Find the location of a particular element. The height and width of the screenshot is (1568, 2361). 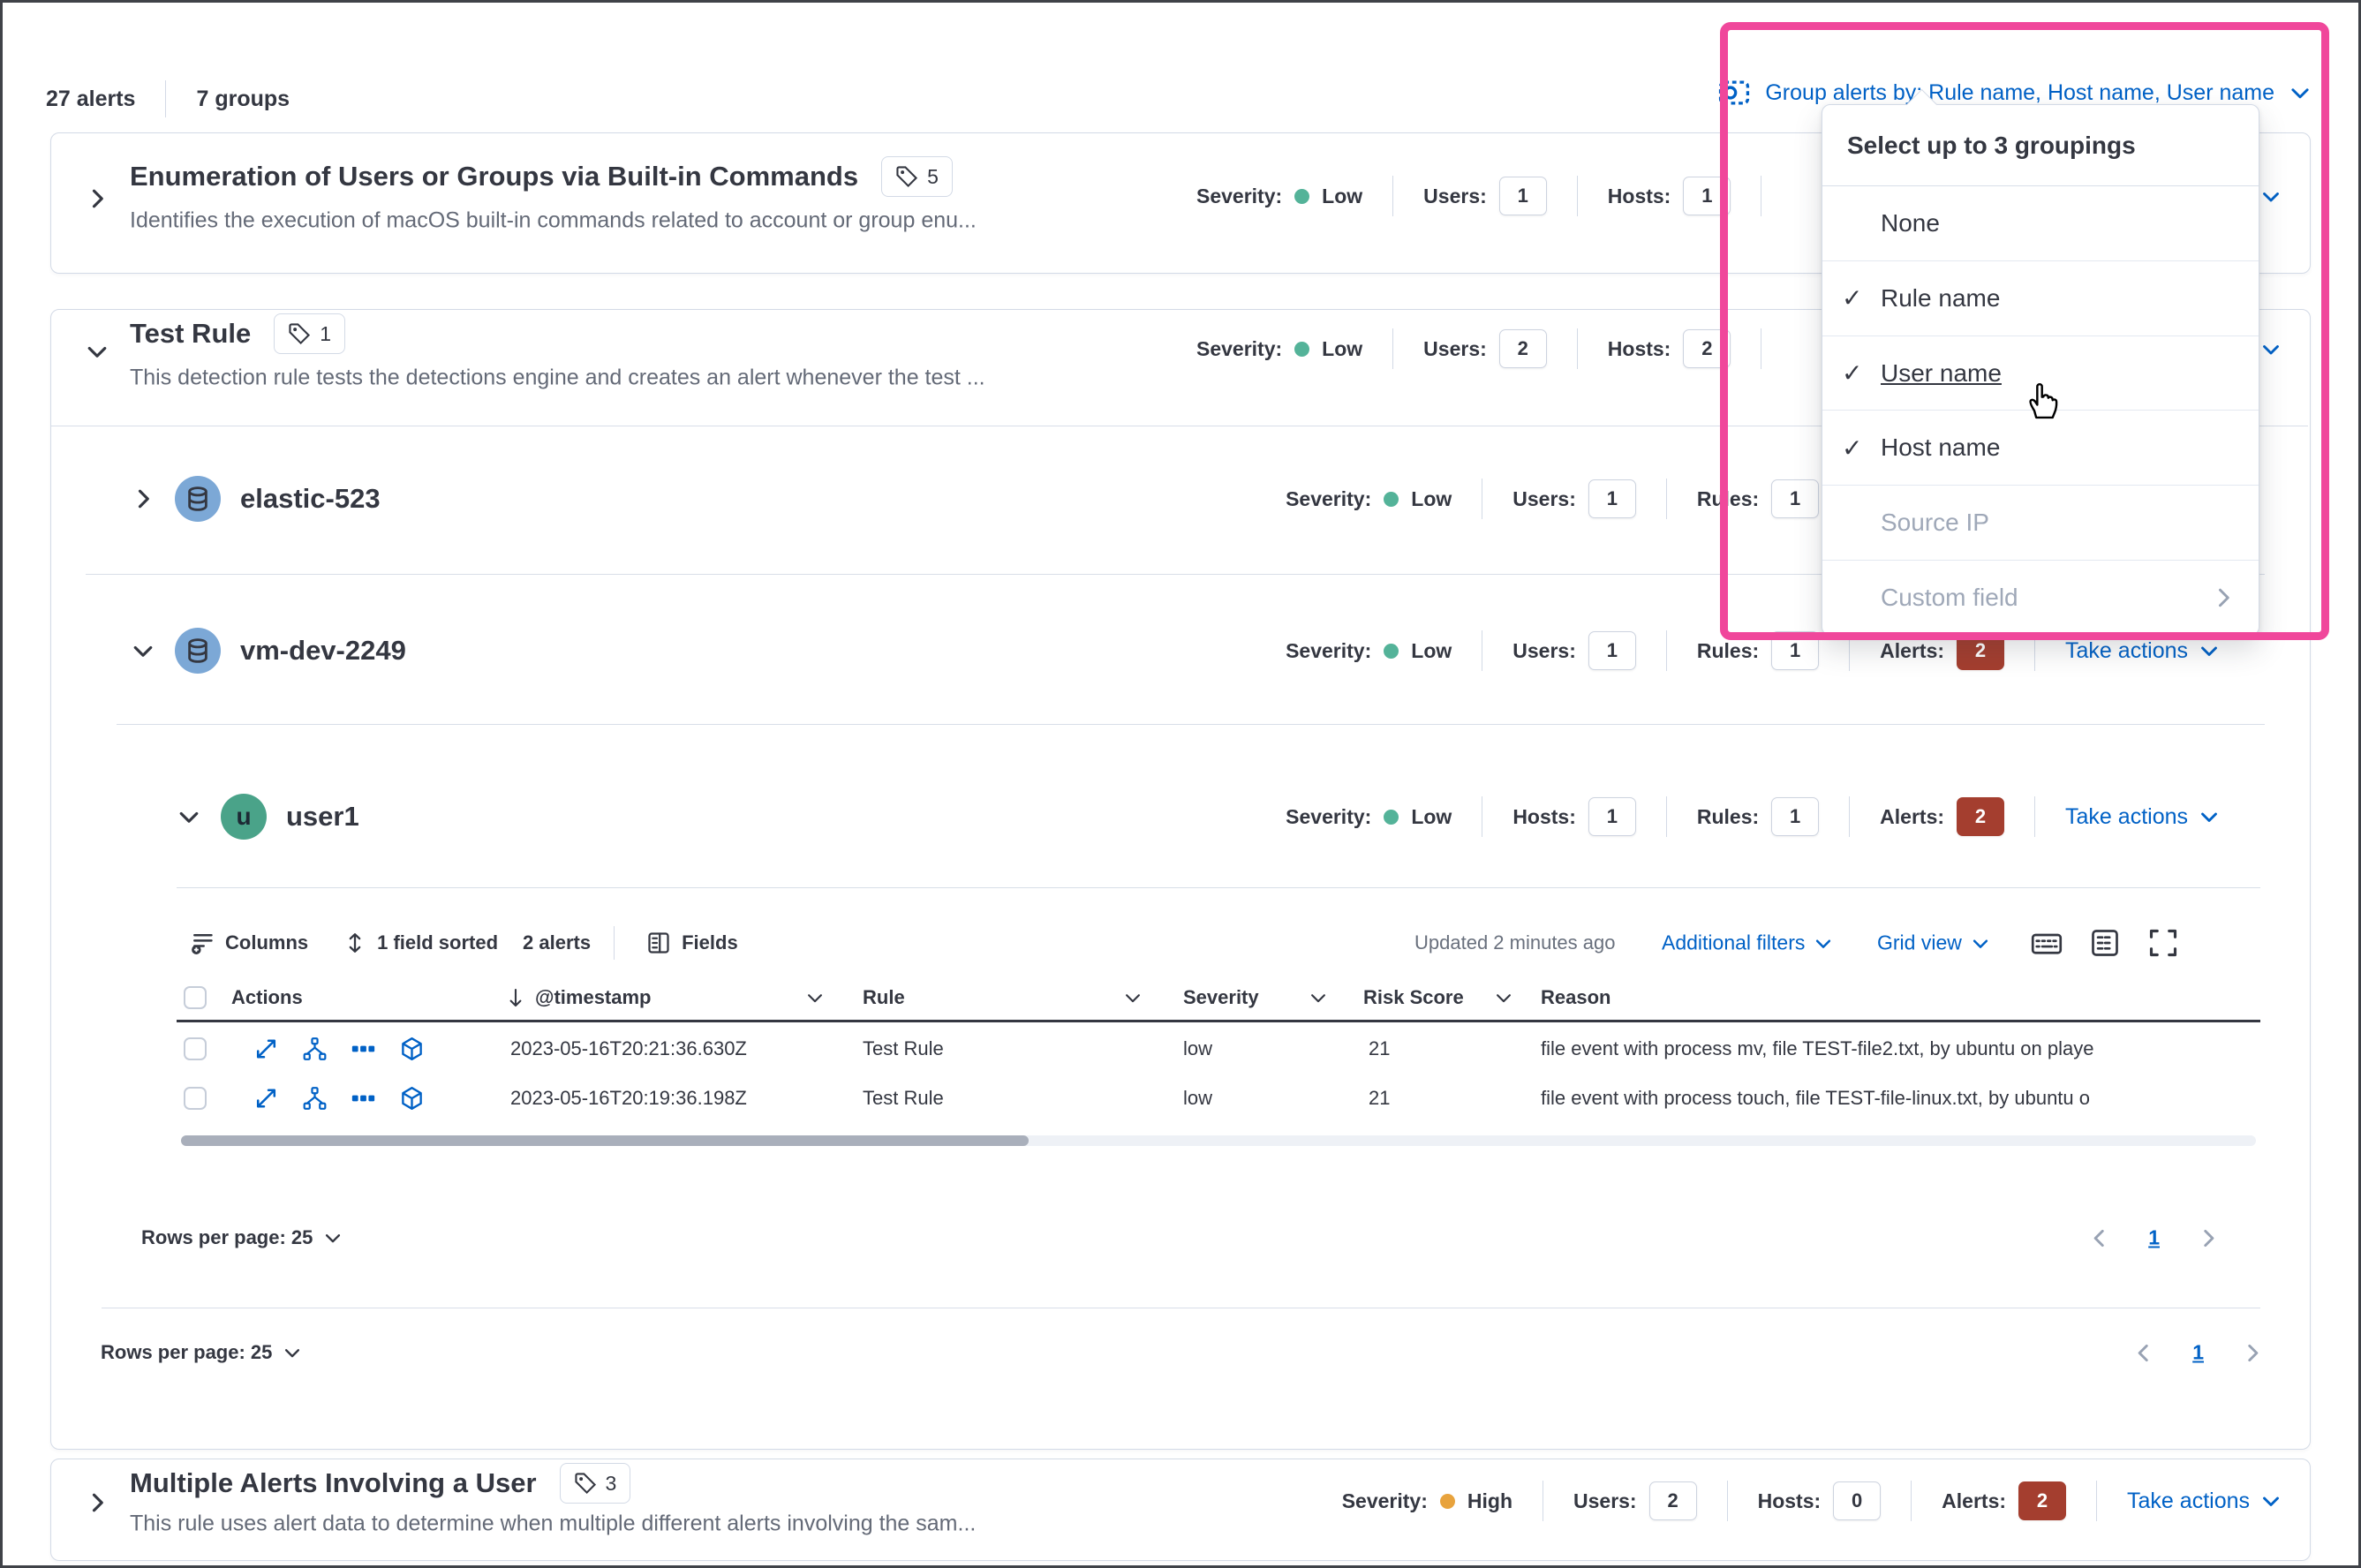

fullscreen-icon is located at coordinates (2163, 943).